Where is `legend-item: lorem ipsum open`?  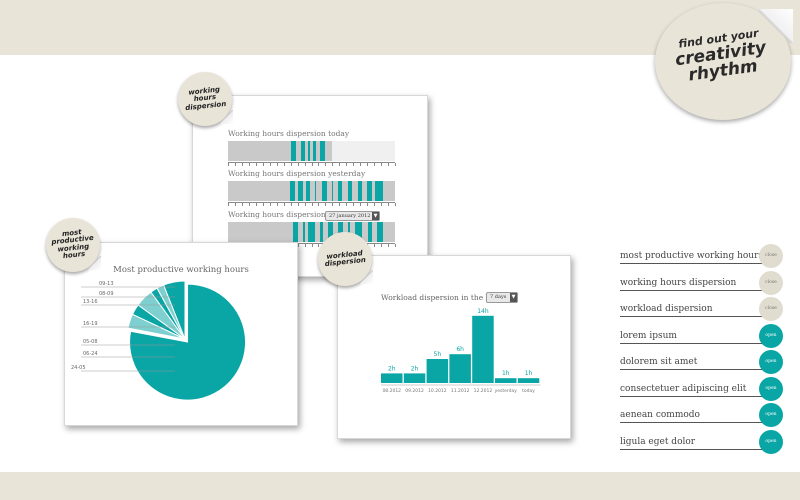
legend-item: lorem ipsum open is located at coordinates (701, 335).